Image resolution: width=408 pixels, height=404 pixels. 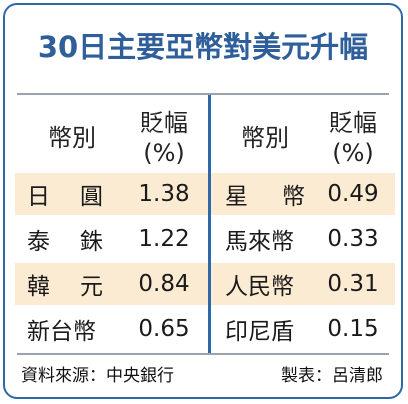 What do you see at coordinates (259, 242) in the screenshot?
I see `currency-name-myr: 馬來幣` at bounding box center [259, 242].